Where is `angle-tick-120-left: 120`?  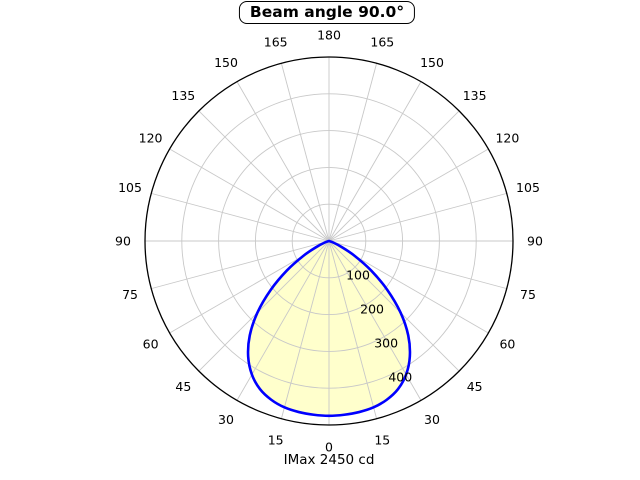
angle-tick-120-left: 120 is located at coordinates (151, 138).